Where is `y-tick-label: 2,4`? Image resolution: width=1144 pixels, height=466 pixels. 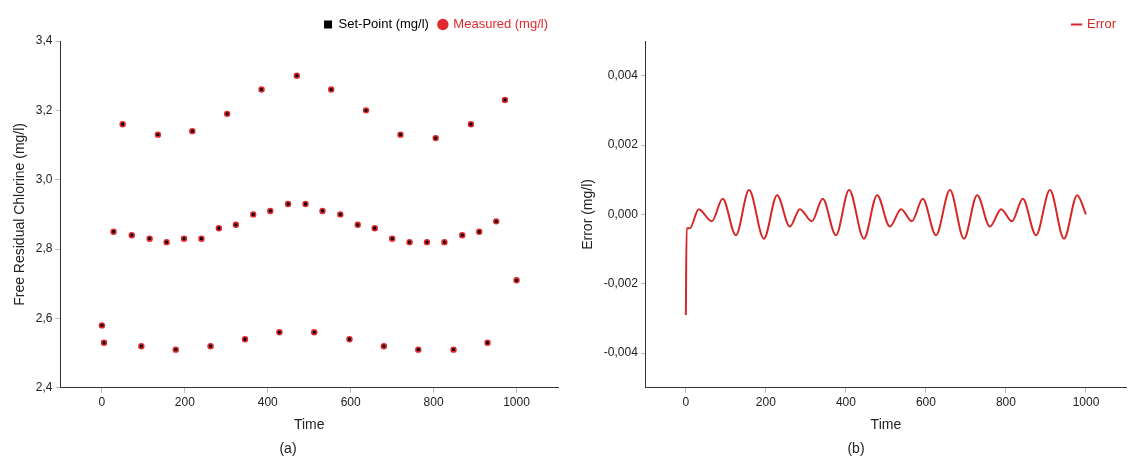 y-tick-label: 2,4 is located at coordinates (44, 387).